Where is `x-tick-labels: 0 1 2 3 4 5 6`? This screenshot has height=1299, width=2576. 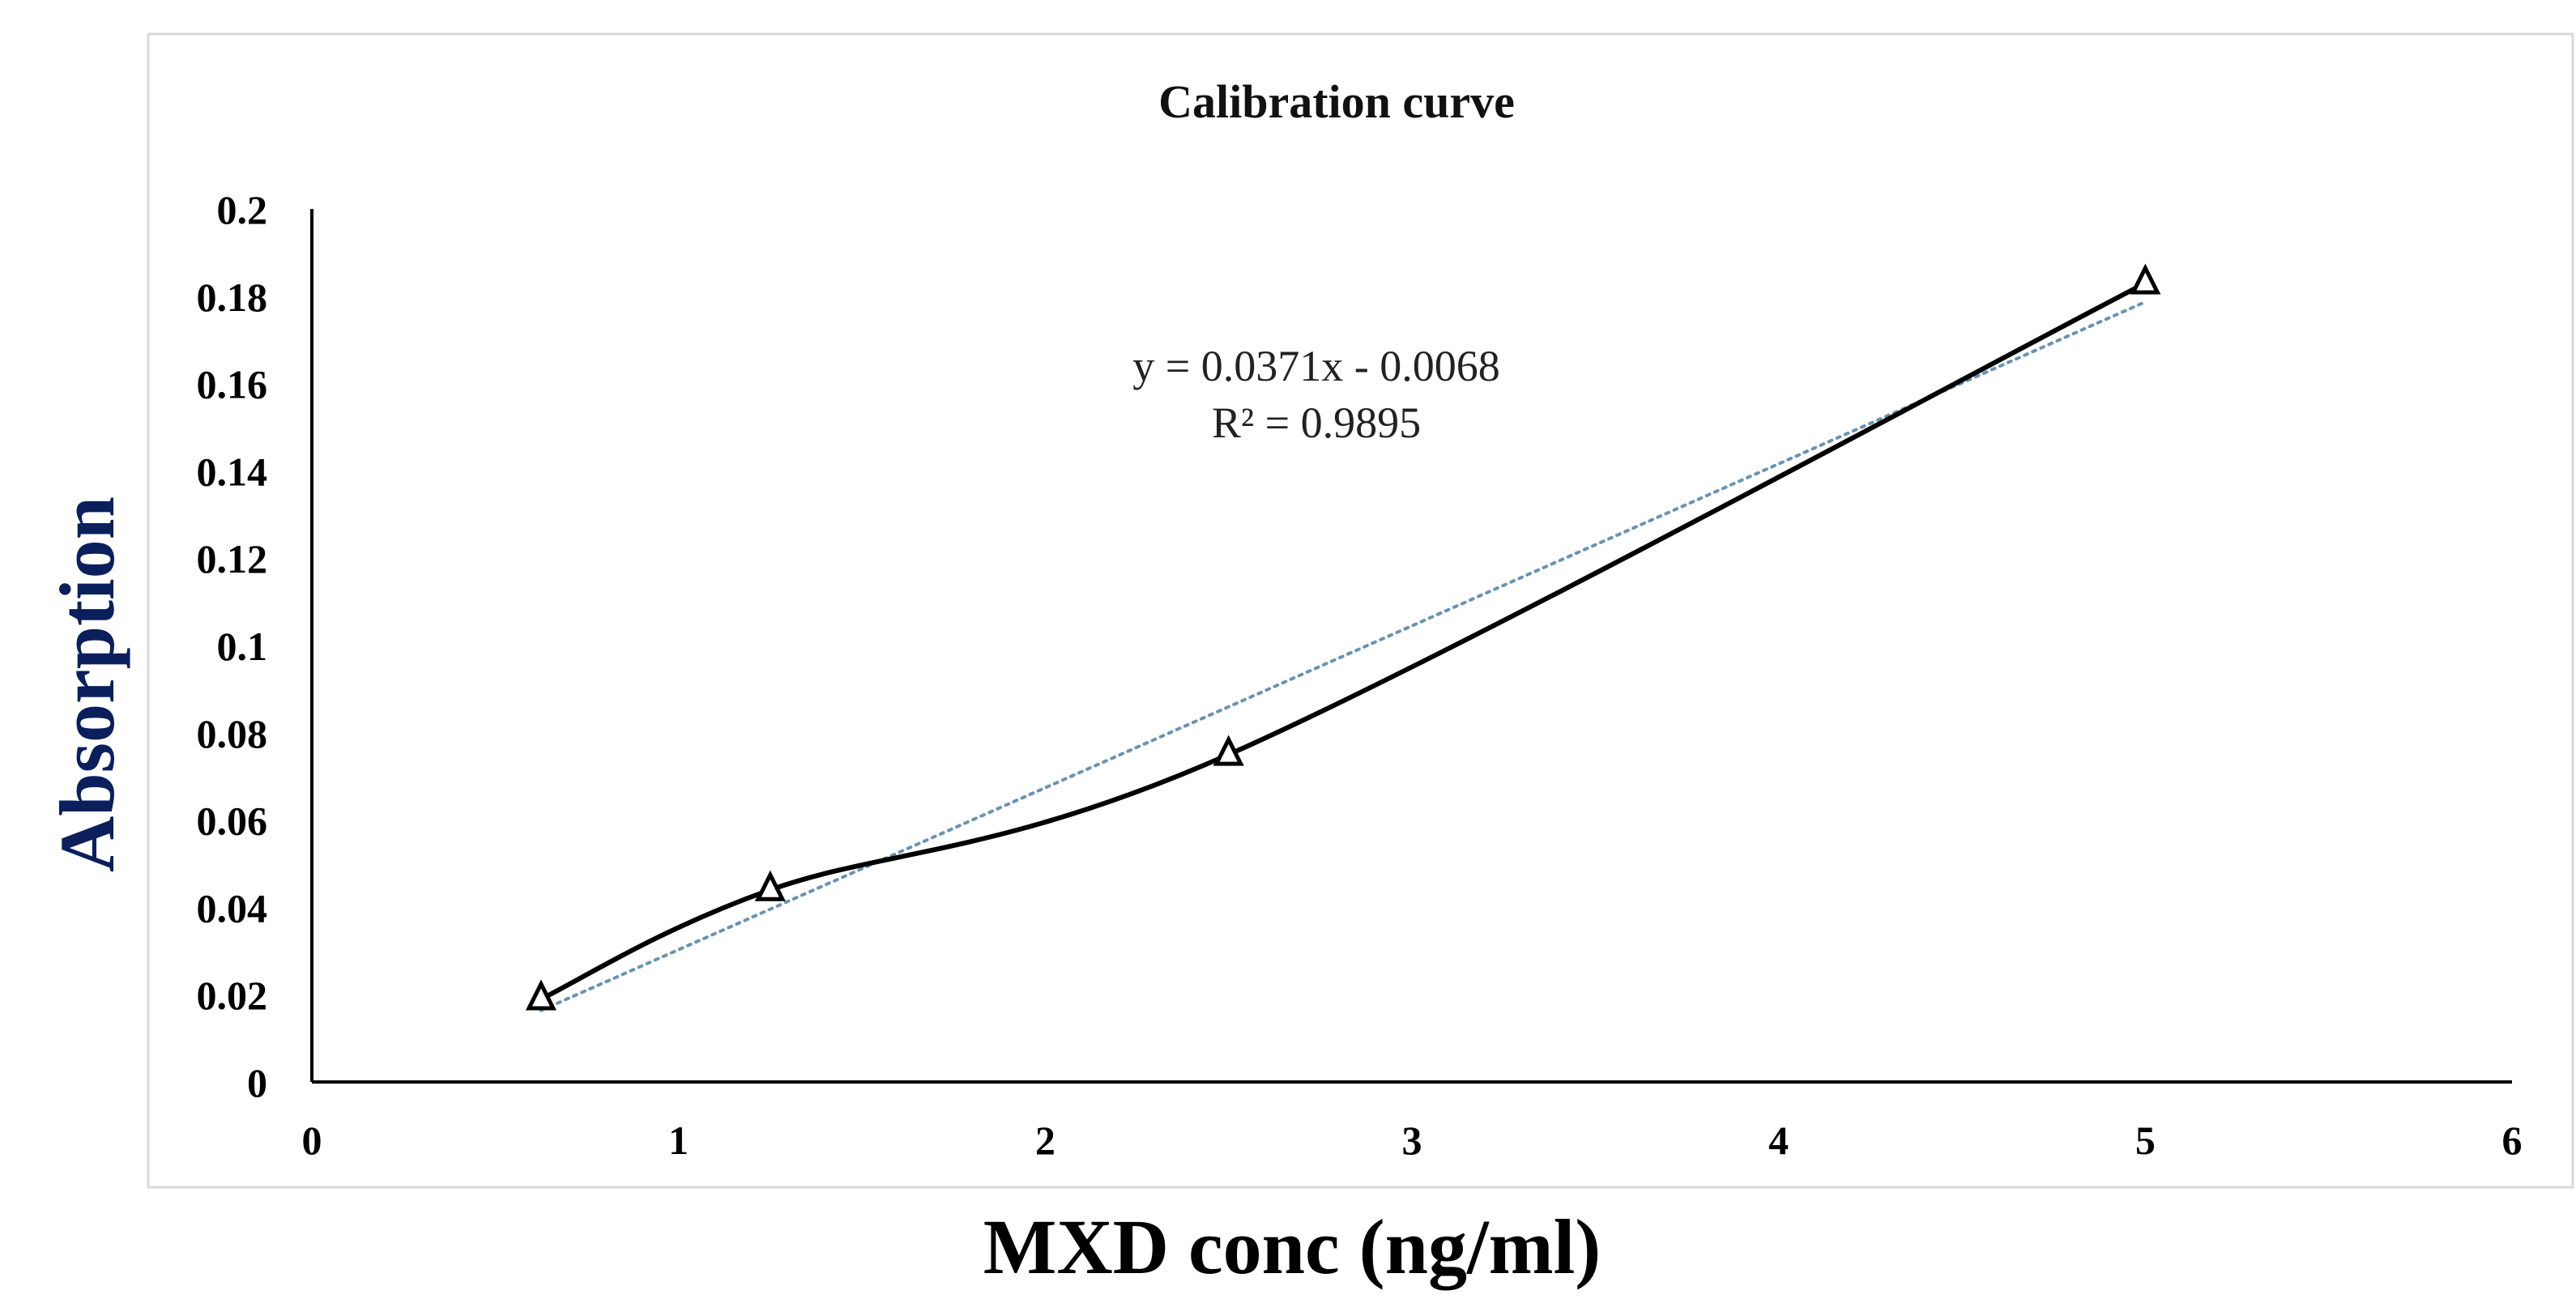
x-tick-labels: 0 1 2 3 4 5 6 is located at coordinates (1412, 1141).